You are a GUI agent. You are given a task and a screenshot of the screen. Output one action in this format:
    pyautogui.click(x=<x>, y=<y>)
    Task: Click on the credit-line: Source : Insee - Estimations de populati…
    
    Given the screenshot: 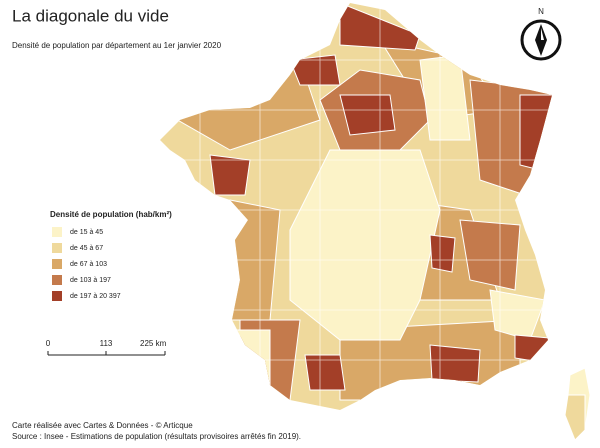 What is the action you would take?
    pyautogui.click(x=156, y=436)
    